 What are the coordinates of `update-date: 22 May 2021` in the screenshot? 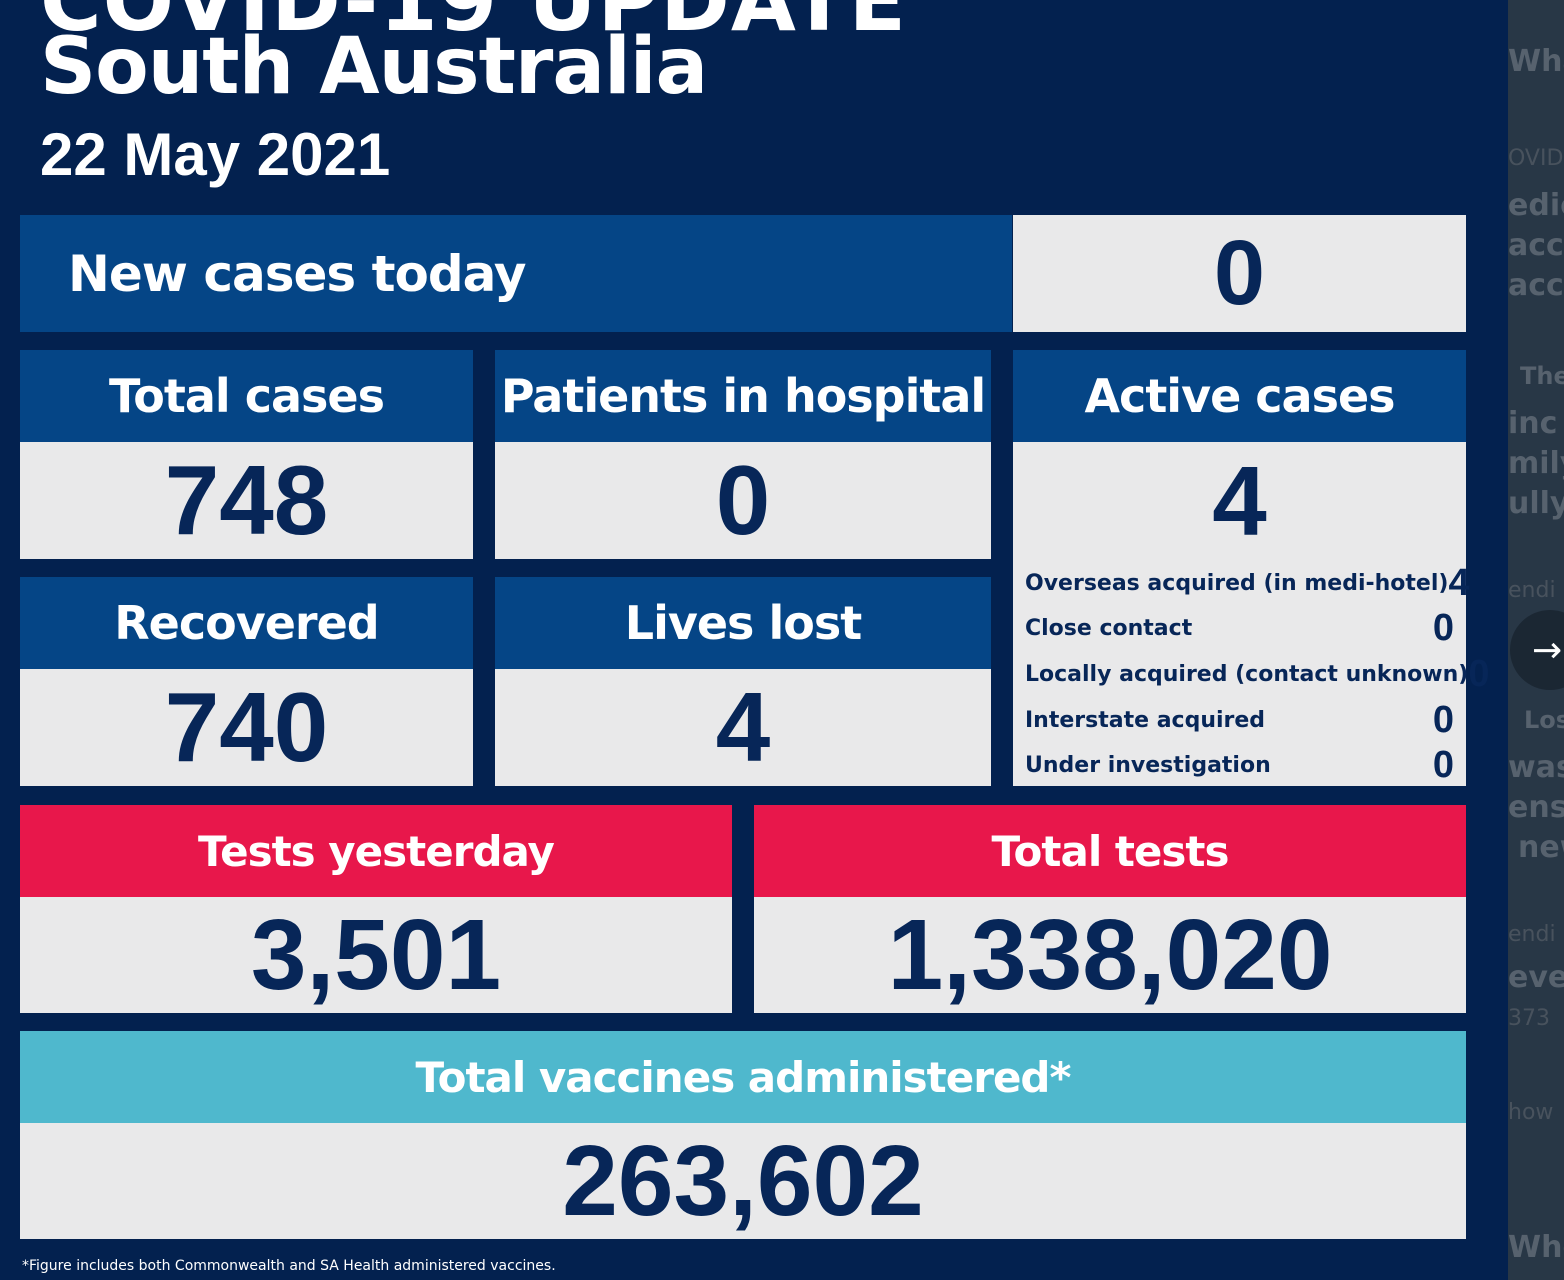 It's located at (215, 154).